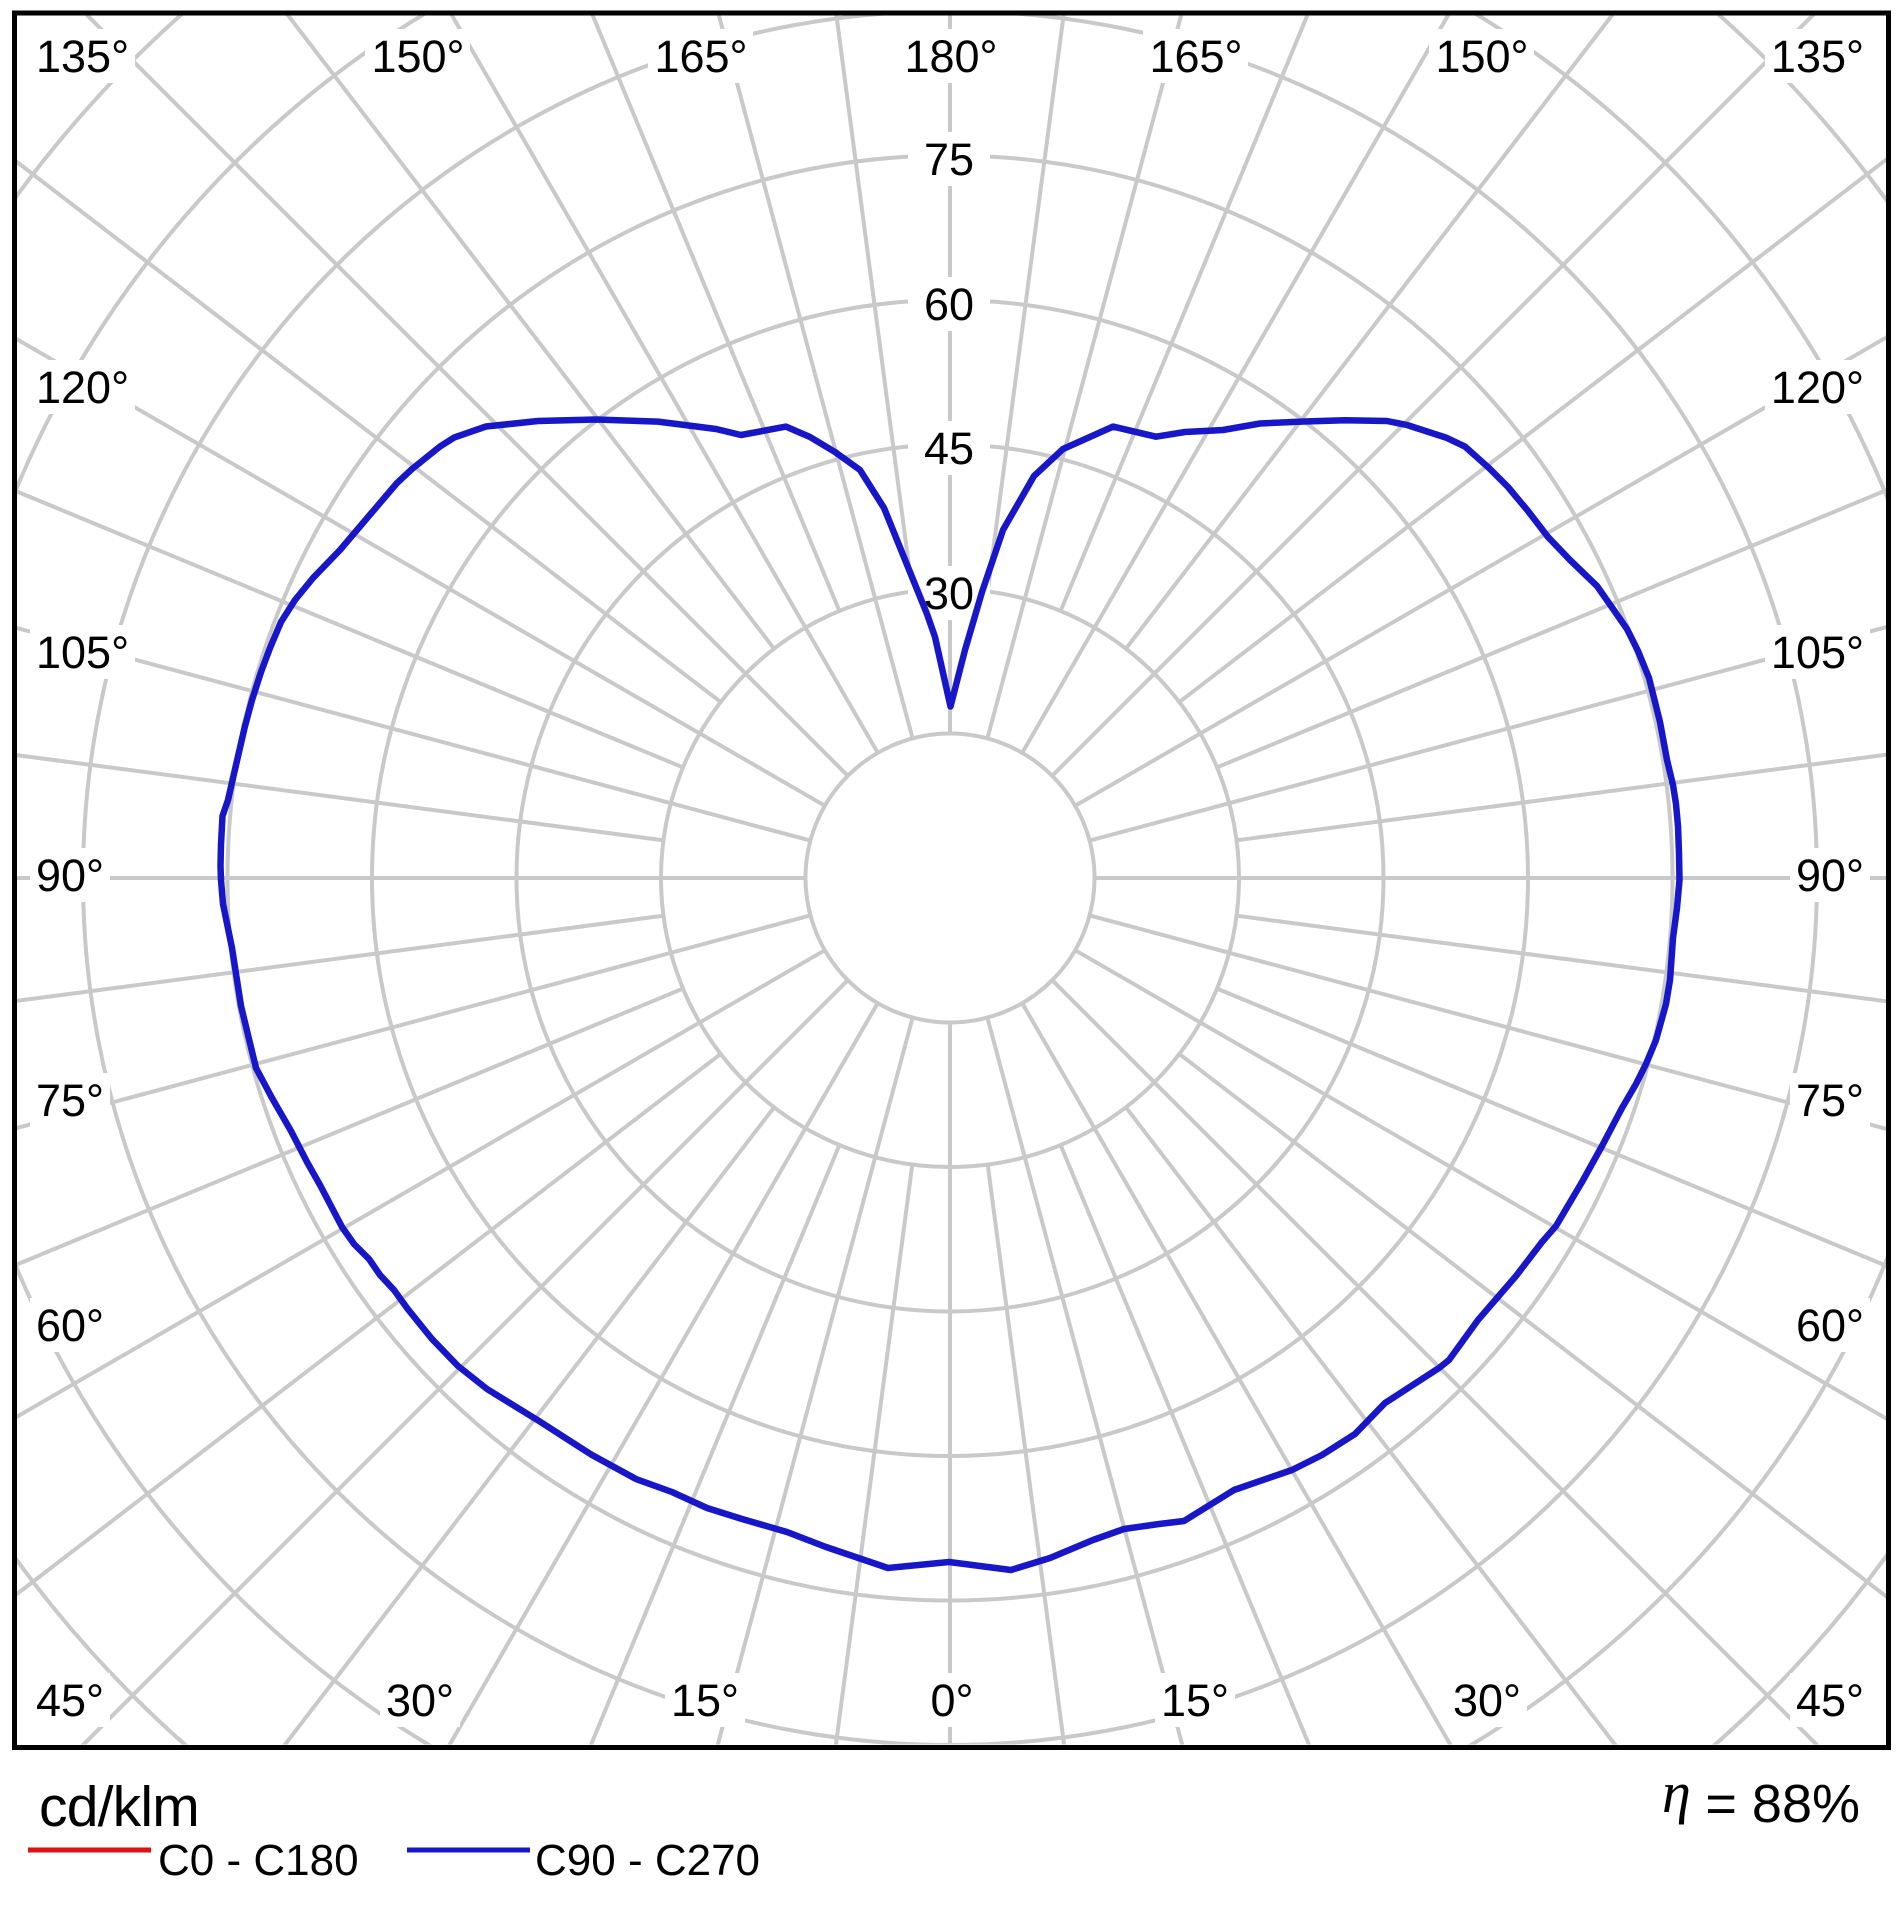 The image size is (1900, 1905). I want to click on svg-text: C90 - C270, so click(647, 1860).